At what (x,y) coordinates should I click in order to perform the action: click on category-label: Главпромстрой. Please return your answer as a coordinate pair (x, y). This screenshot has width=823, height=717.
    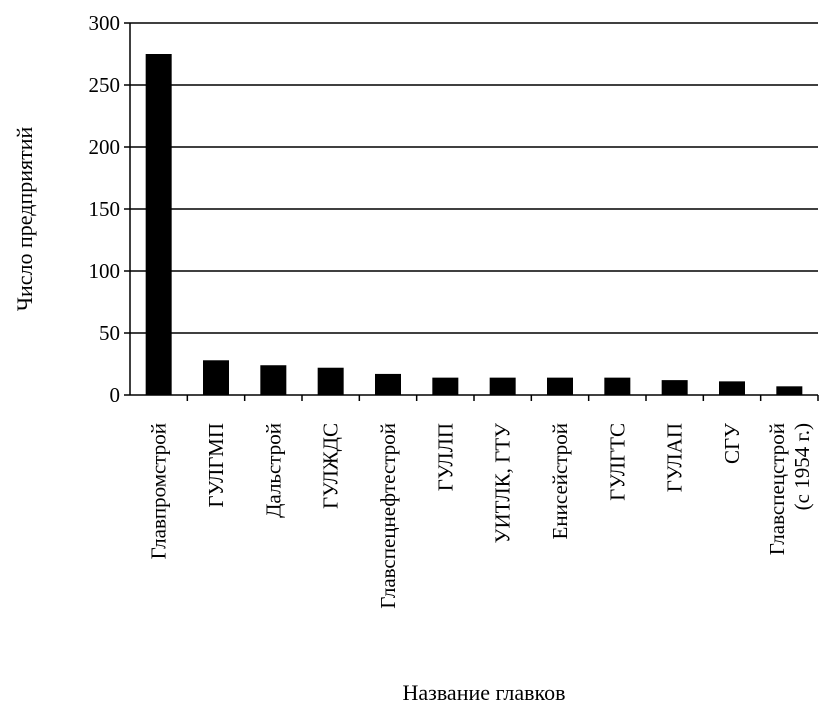
    Looking at the image, I should click on (159, 491).